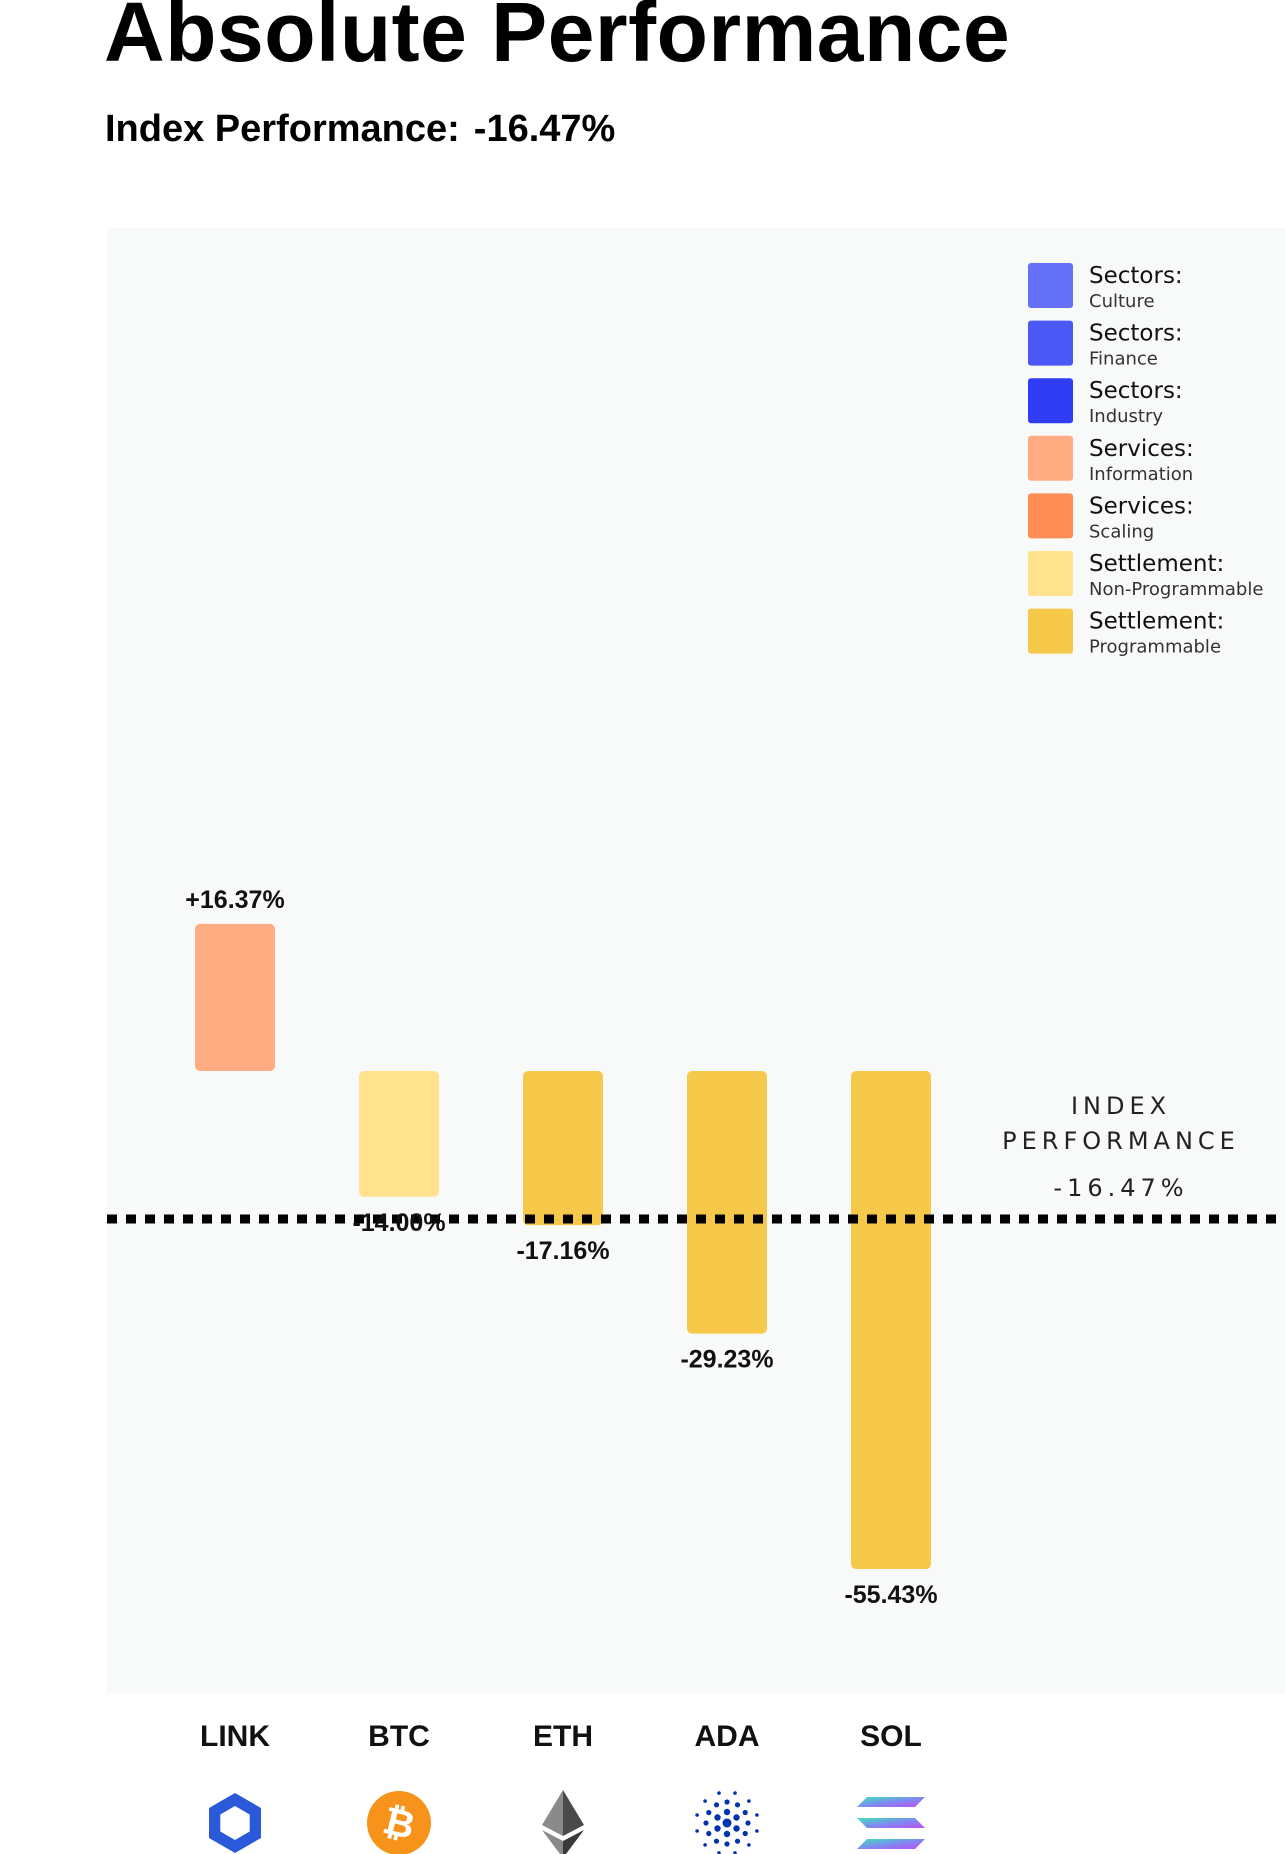  Describe the element at coordinates (727, 1736) in the screenshot. I see `category-label-ada: ADA` at that location.